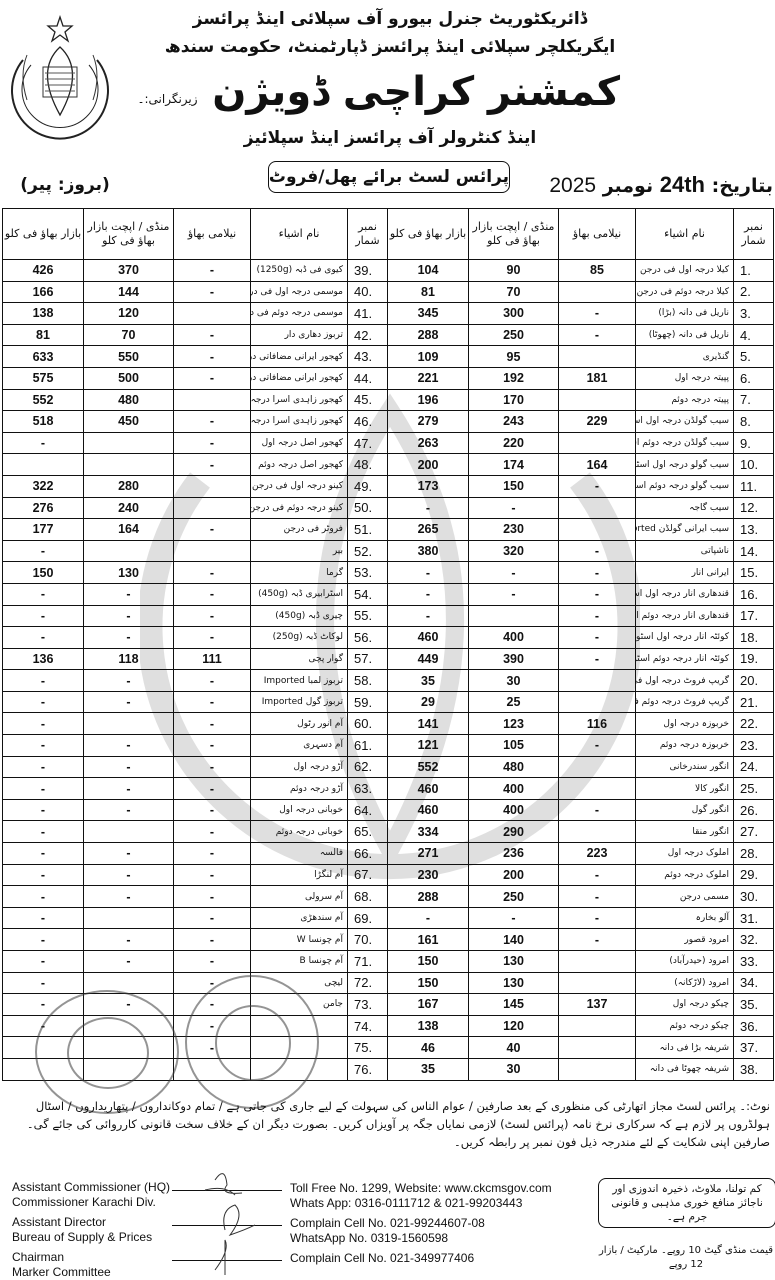 The width and height of the screenshot is (775, 1280). Describe the element at coordinates (367, 313) in the screenshot. I see `serial-number: 41.` at that location.